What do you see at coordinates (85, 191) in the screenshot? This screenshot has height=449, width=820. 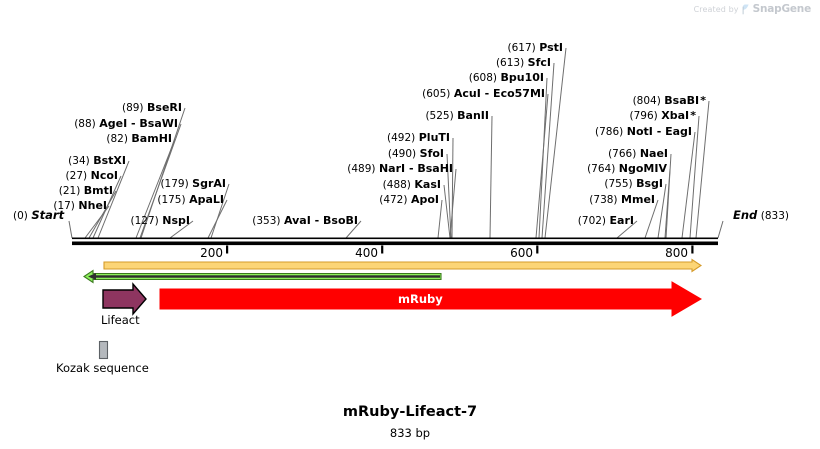 I see `enzyme-label-BmtI: (21) BmtI` at bounding box center [85, 191].